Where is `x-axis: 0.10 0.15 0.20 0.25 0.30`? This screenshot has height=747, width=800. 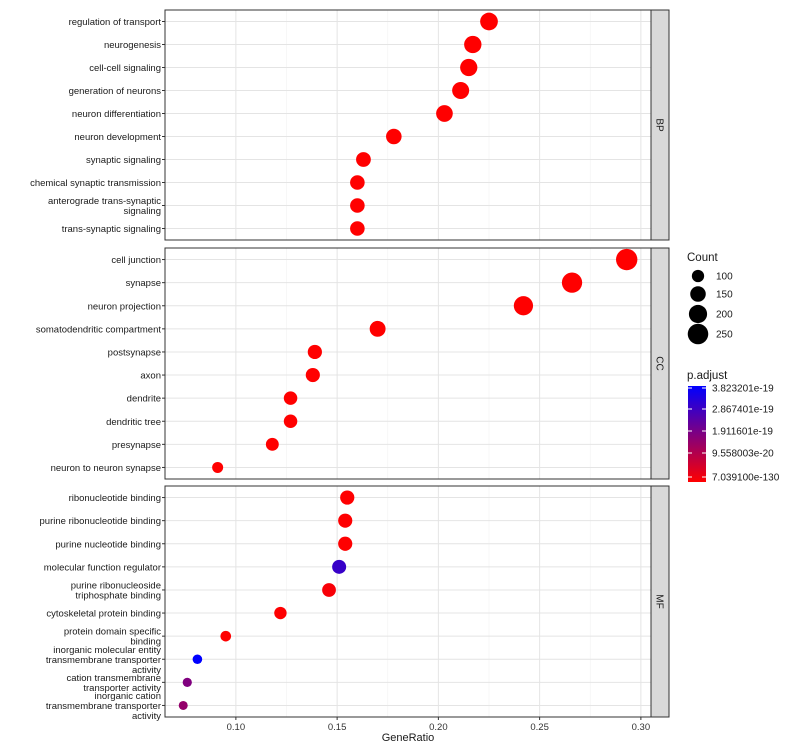
x-axis: 0.10 0.15 0.20 0.25 0.30 is located at coordinates (439, 725).